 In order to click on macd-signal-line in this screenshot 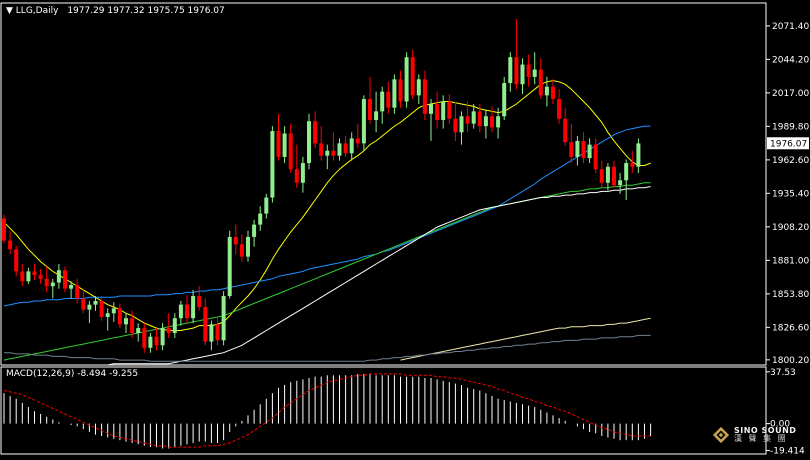, I will do `click(327, 410)`.